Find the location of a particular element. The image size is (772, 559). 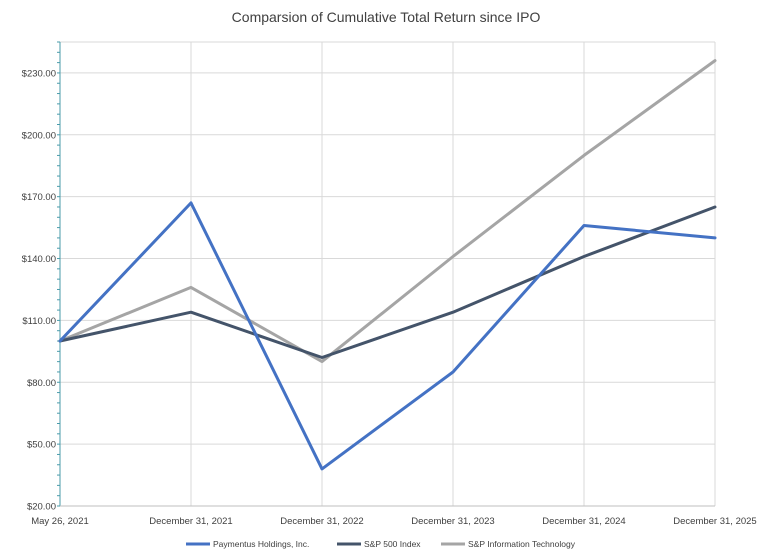

x-tick-label: December 31, 2023 is located at coordinates (452, 521).